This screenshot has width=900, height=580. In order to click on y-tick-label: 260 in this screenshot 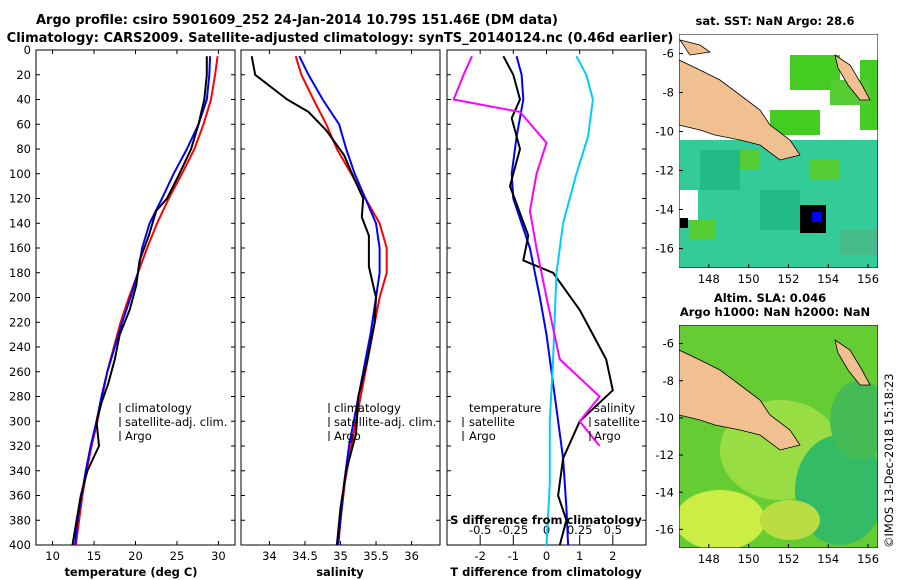, I will do `click(20, 372)`.